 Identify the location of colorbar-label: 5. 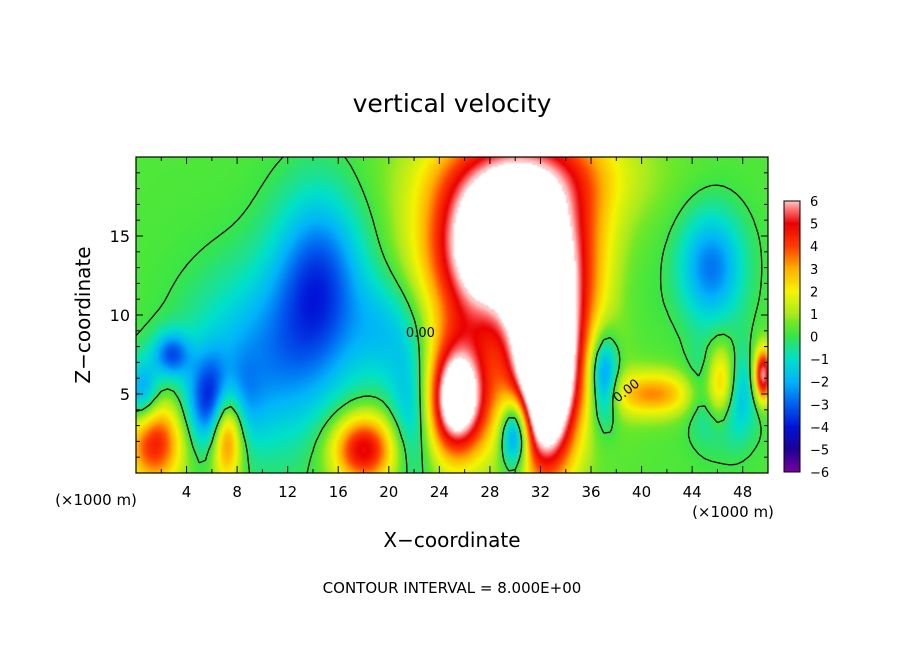
(814, 225).